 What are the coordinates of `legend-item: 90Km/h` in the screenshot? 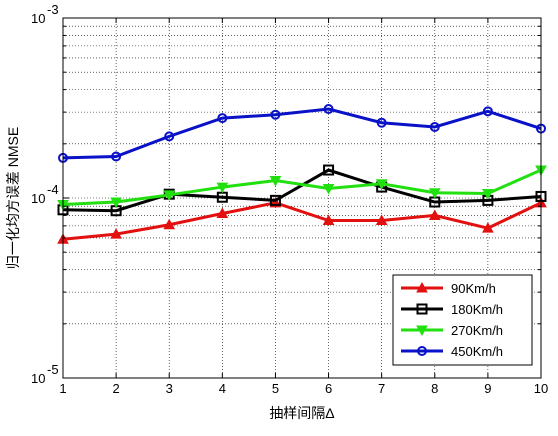 It's located at (448, 288).